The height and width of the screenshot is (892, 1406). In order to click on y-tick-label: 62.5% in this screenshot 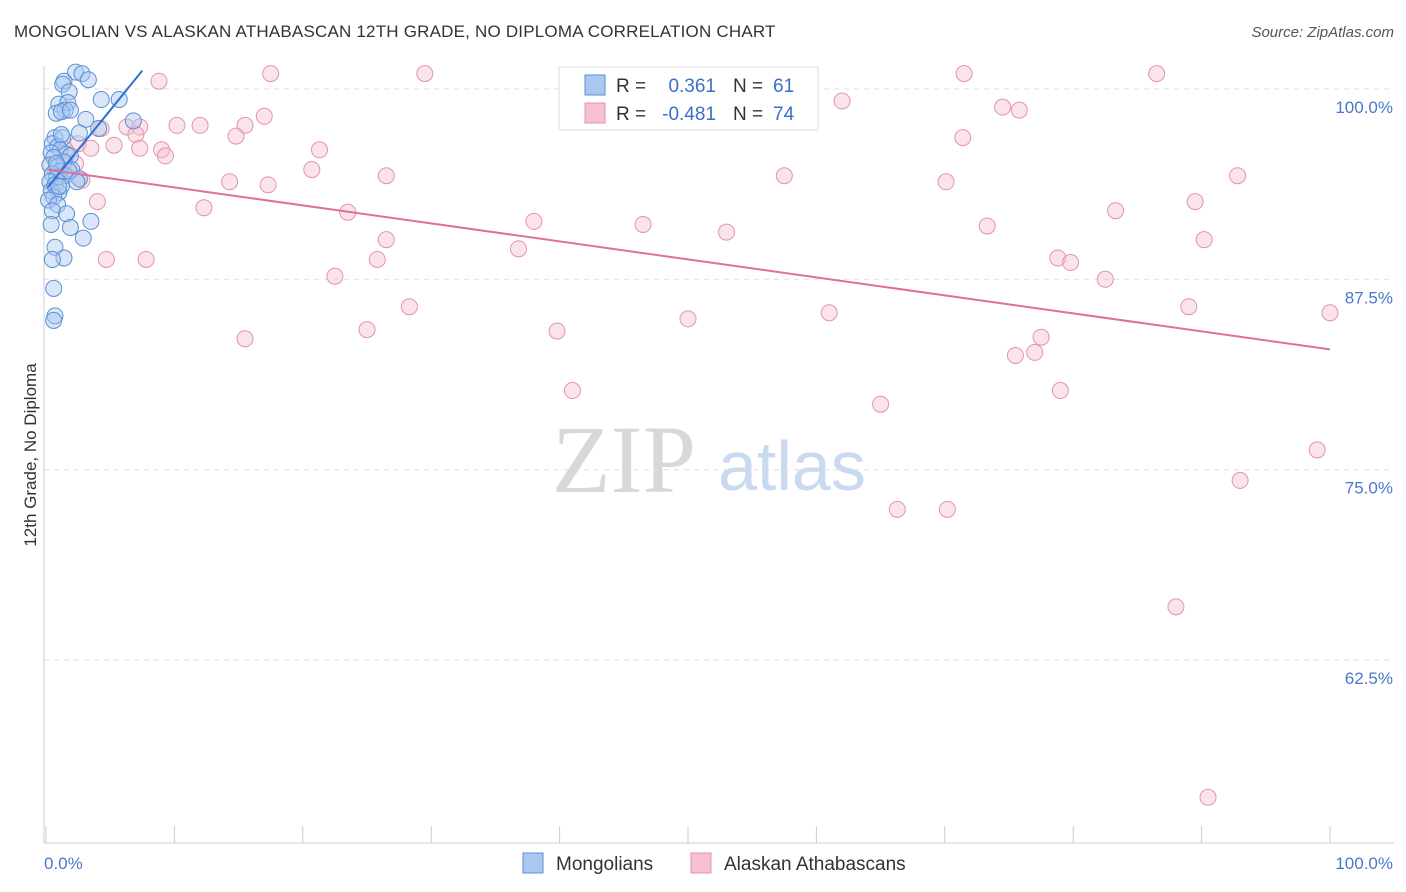, I will do `click(1369, 678)`.